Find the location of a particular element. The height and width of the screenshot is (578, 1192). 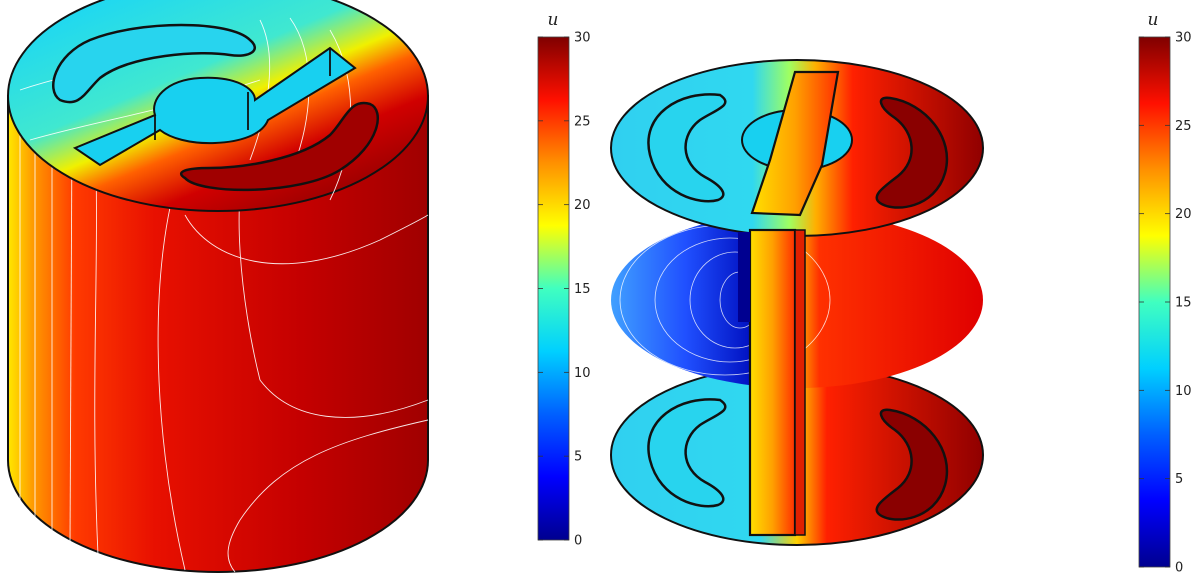

slice-top-crescent-right is located at coordinates (912, 152).